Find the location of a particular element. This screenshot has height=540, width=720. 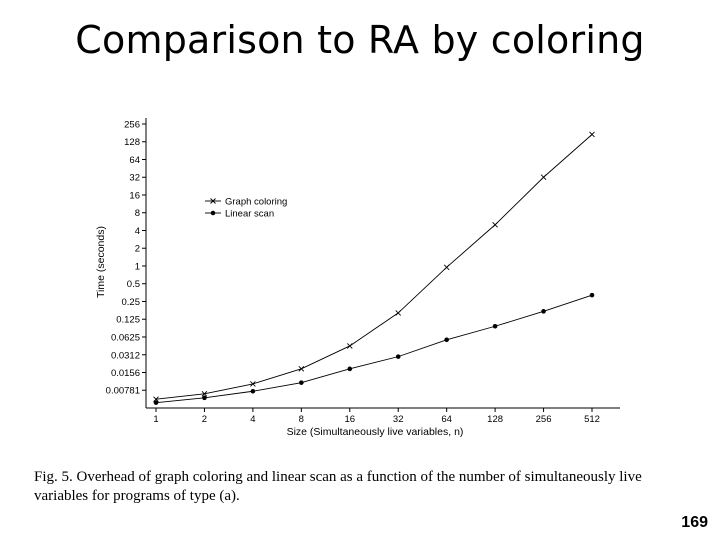

legend-dot-marker is located at coordinates (213, 213).